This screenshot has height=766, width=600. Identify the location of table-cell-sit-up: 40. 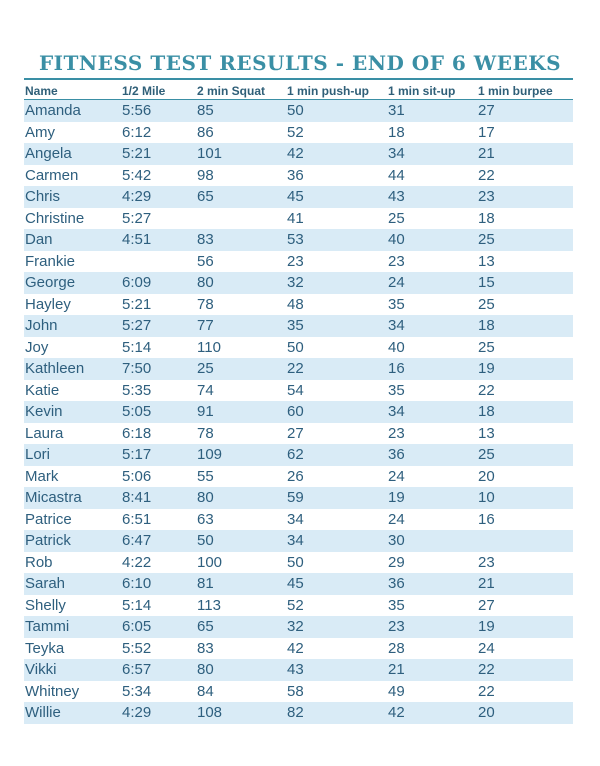
(432, 240).